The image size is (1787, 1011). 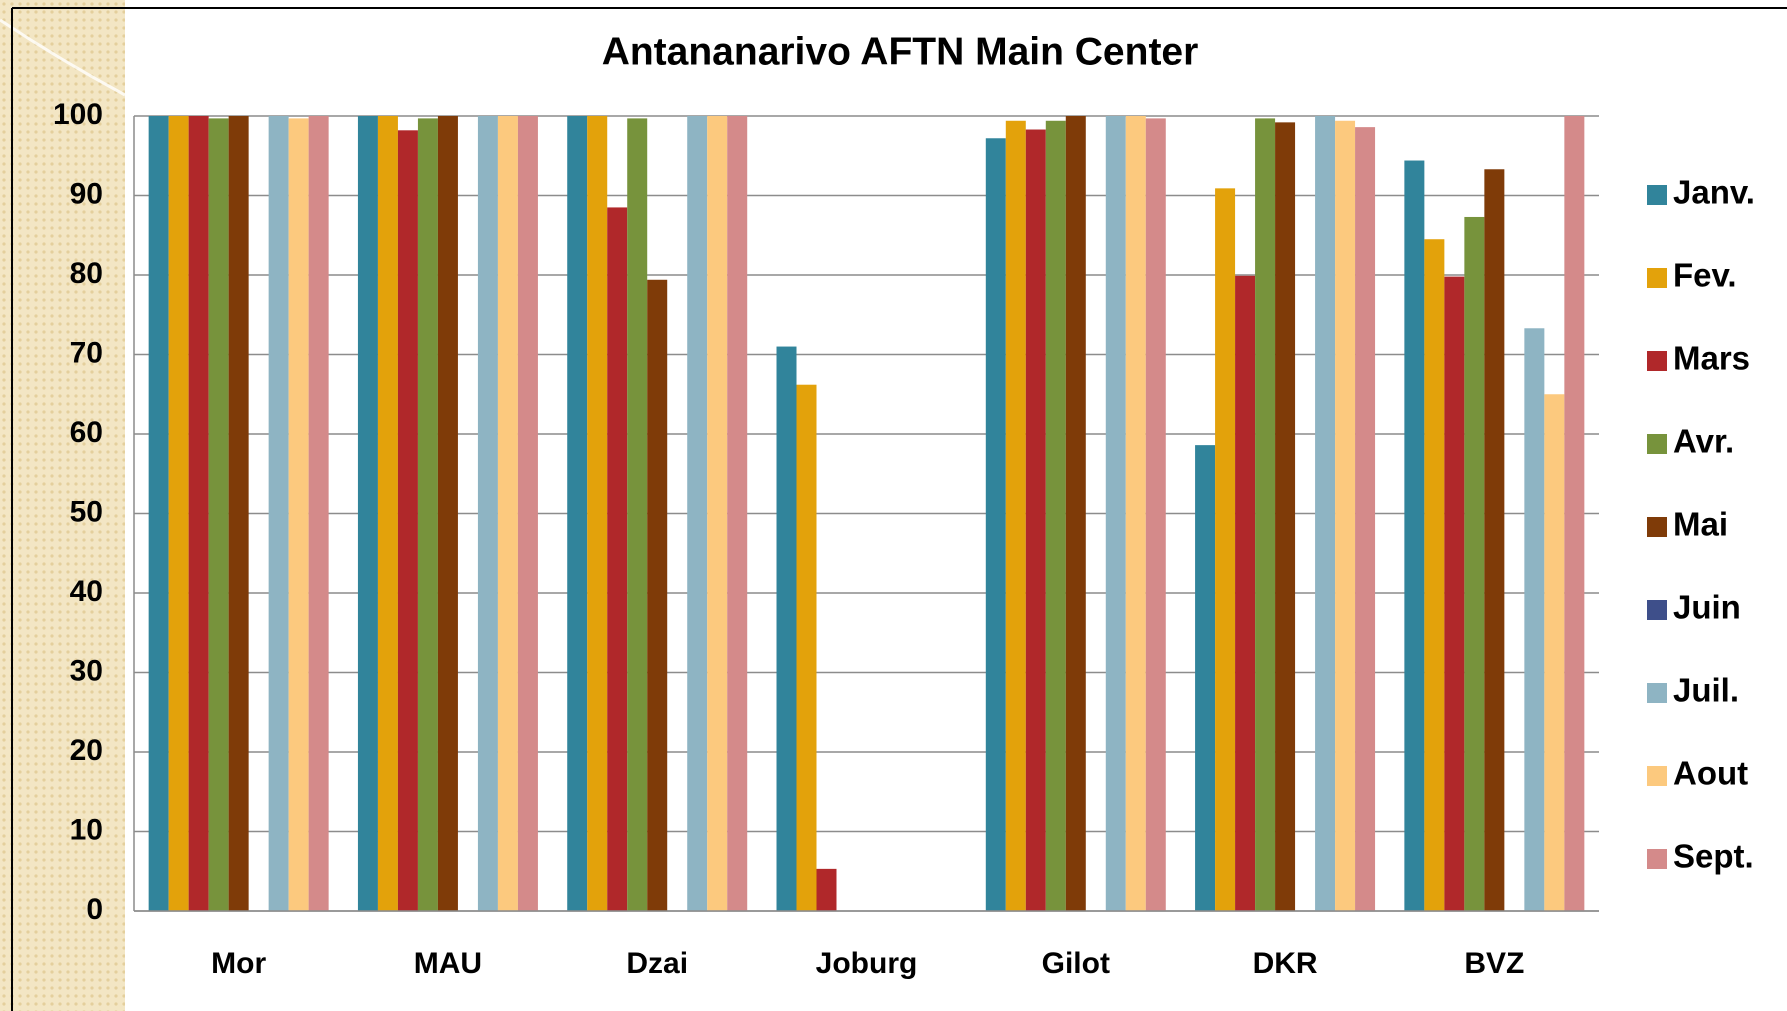 I want to click on y-tick-label: 70, so click(x=86, y=352).